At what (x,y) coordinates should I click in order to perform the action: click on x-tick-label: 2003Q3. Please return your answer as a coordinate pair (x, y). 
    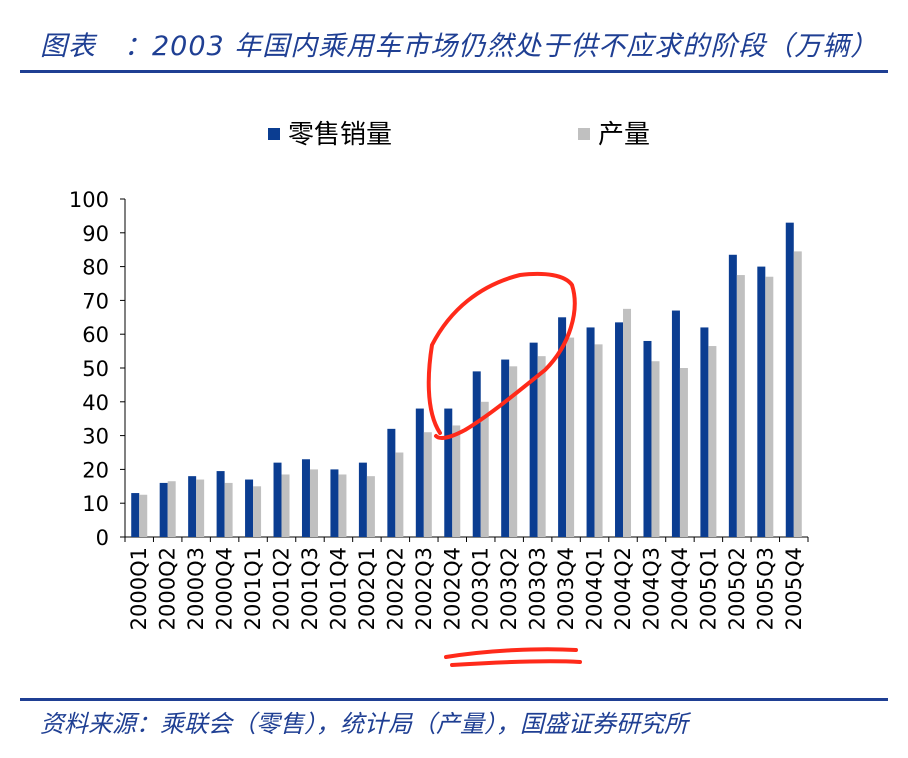
    Looking at the image, I should click on (538, 588).